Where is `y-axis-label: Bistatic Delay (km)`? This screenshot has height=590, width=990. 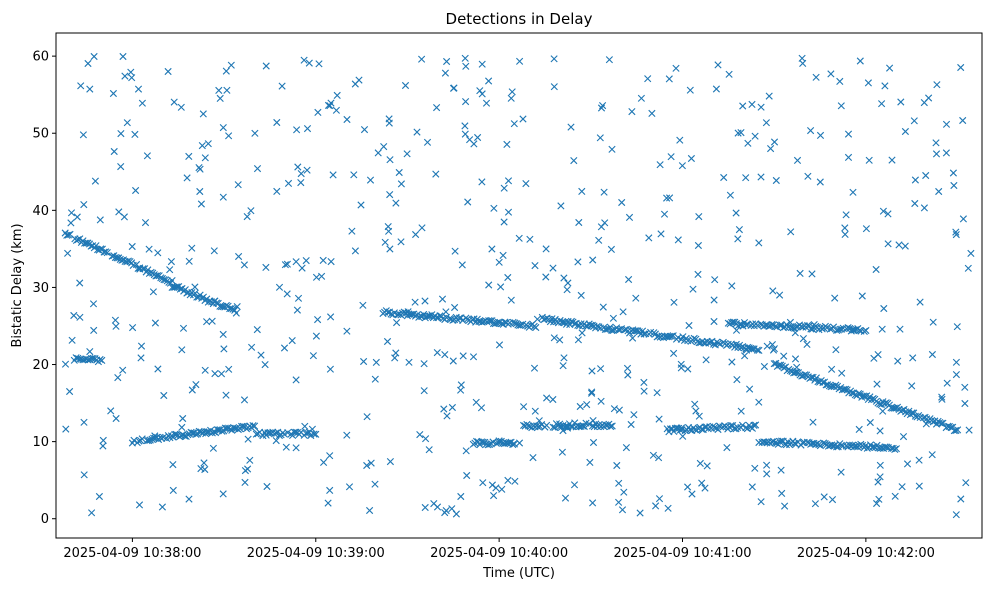 y-axis-label: Bistatic Delay (km) is located at coordinates (17, 285).